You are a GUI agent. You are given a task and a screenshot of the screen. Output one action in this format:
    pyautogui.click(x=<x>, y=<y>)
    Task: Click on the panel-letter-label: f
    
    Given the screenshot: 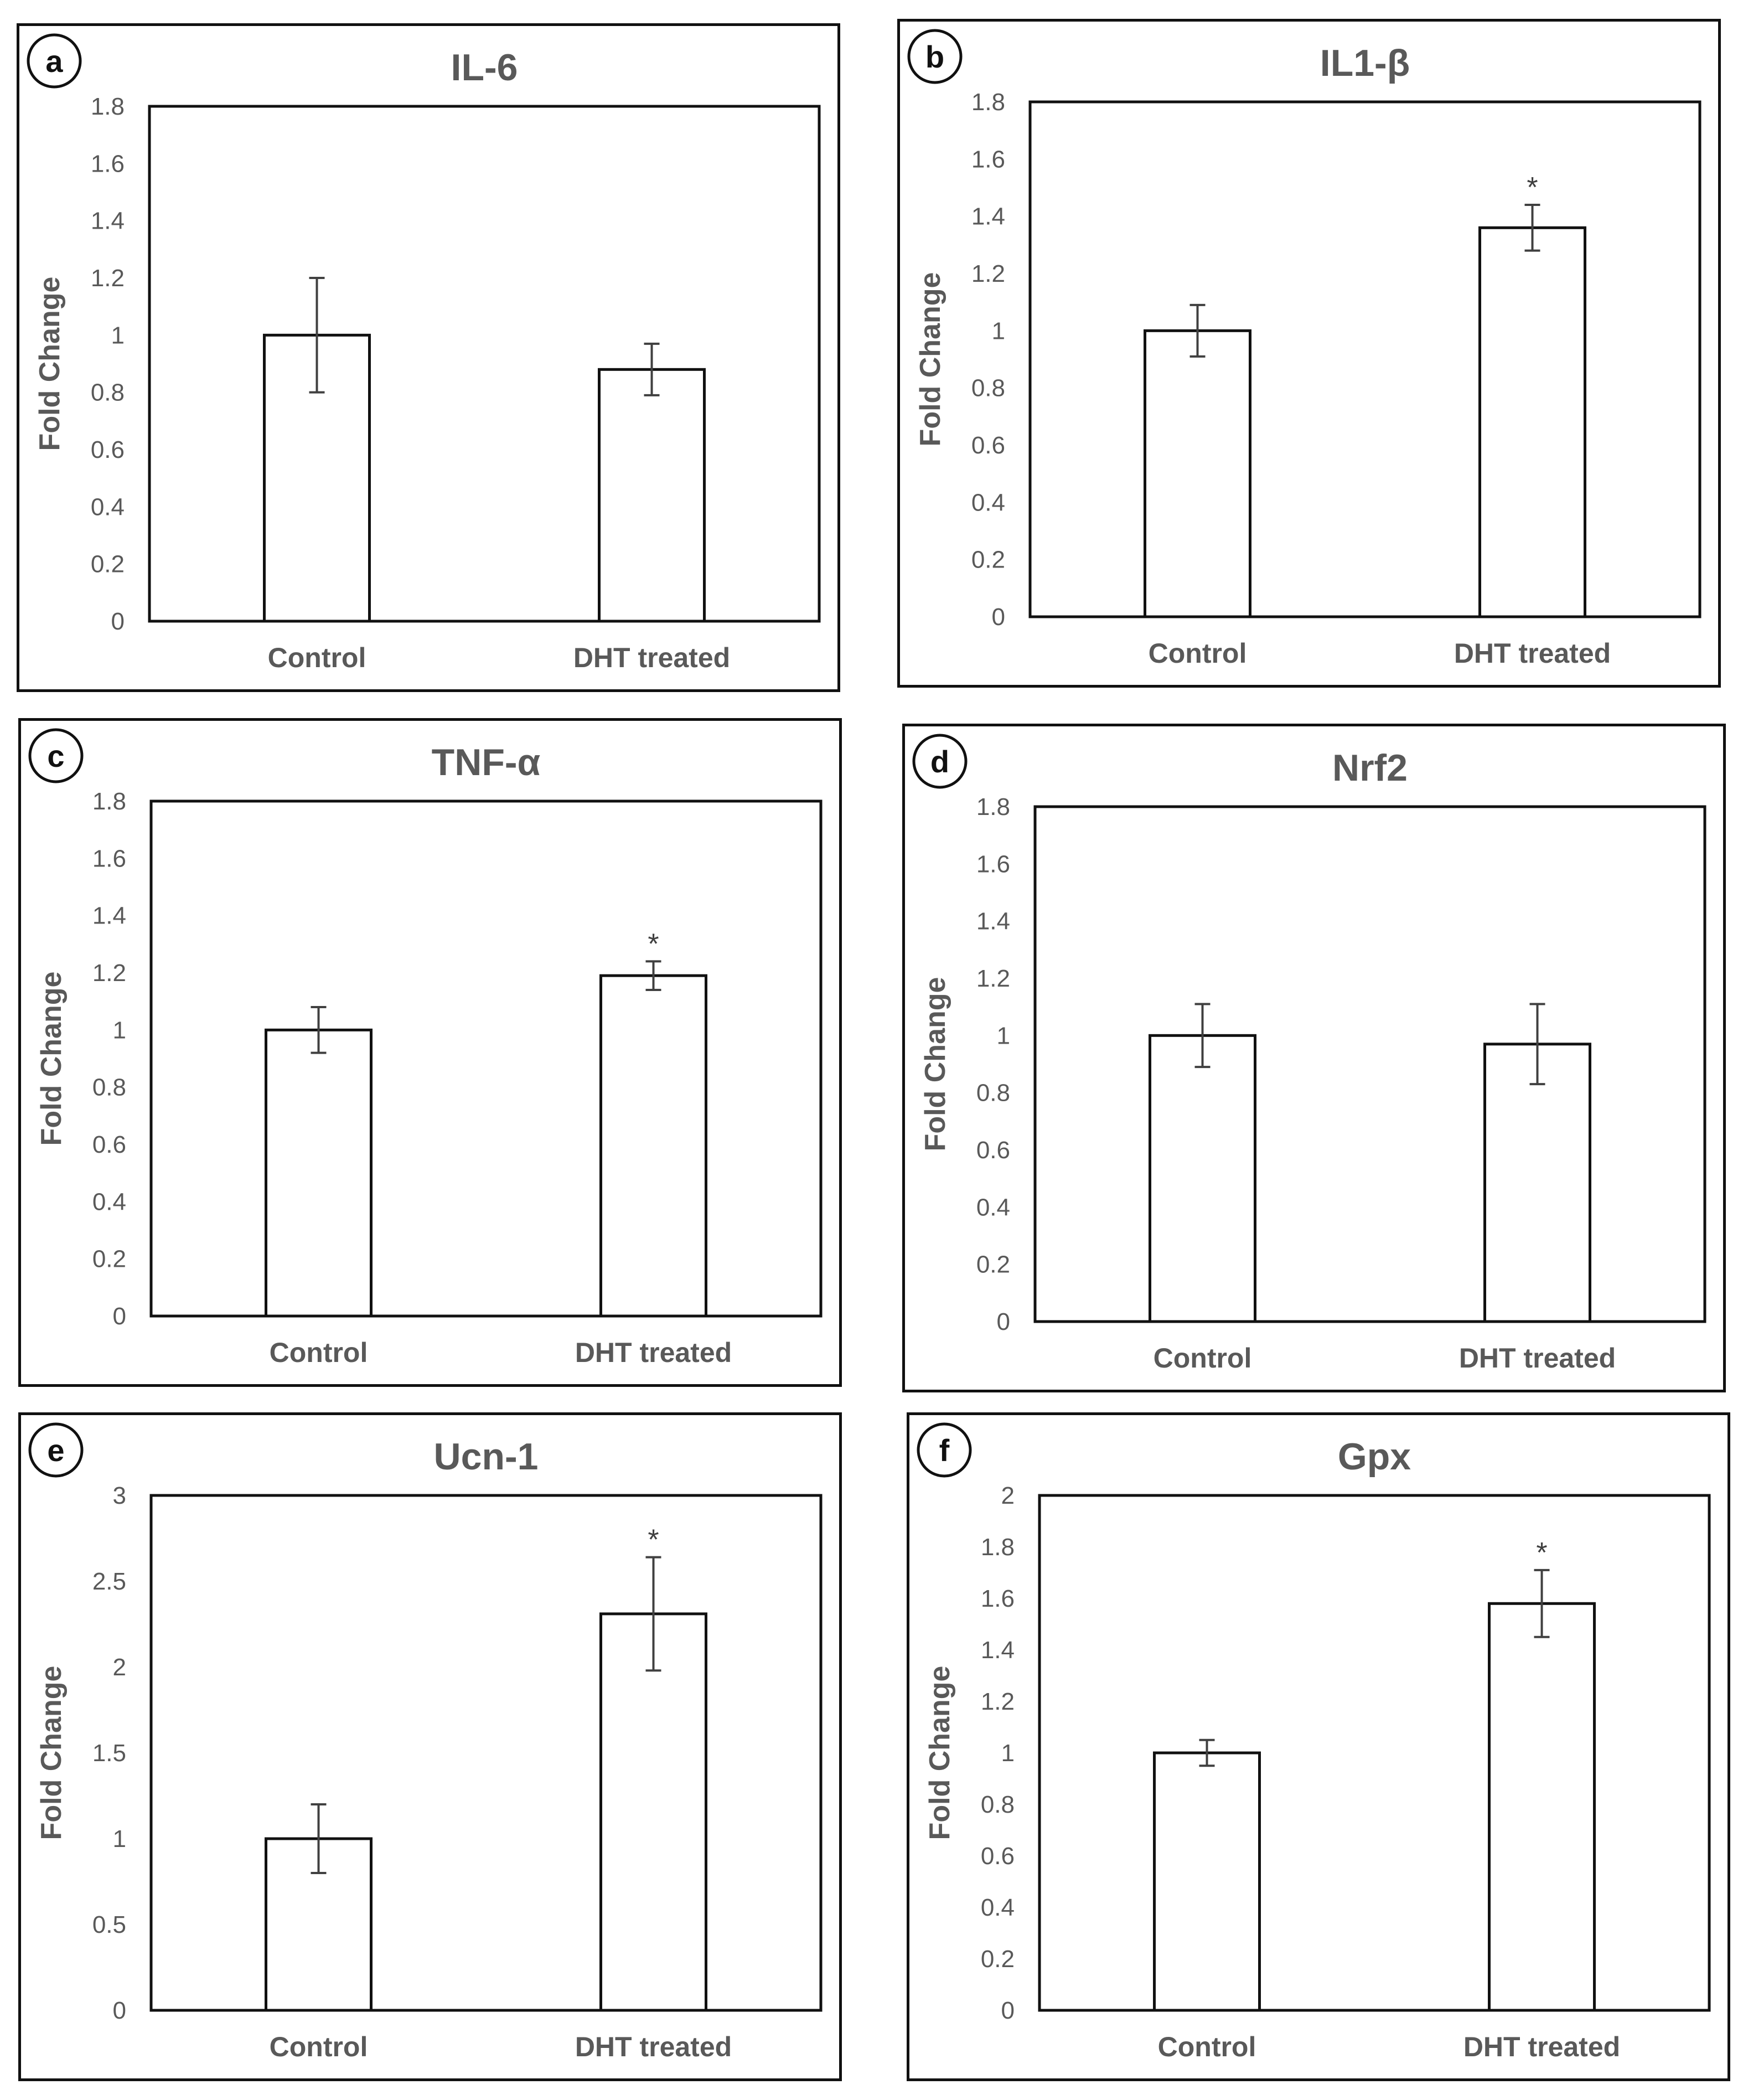 What is the action you would take?
    pyautogui.click(x=944, y=1450)
    